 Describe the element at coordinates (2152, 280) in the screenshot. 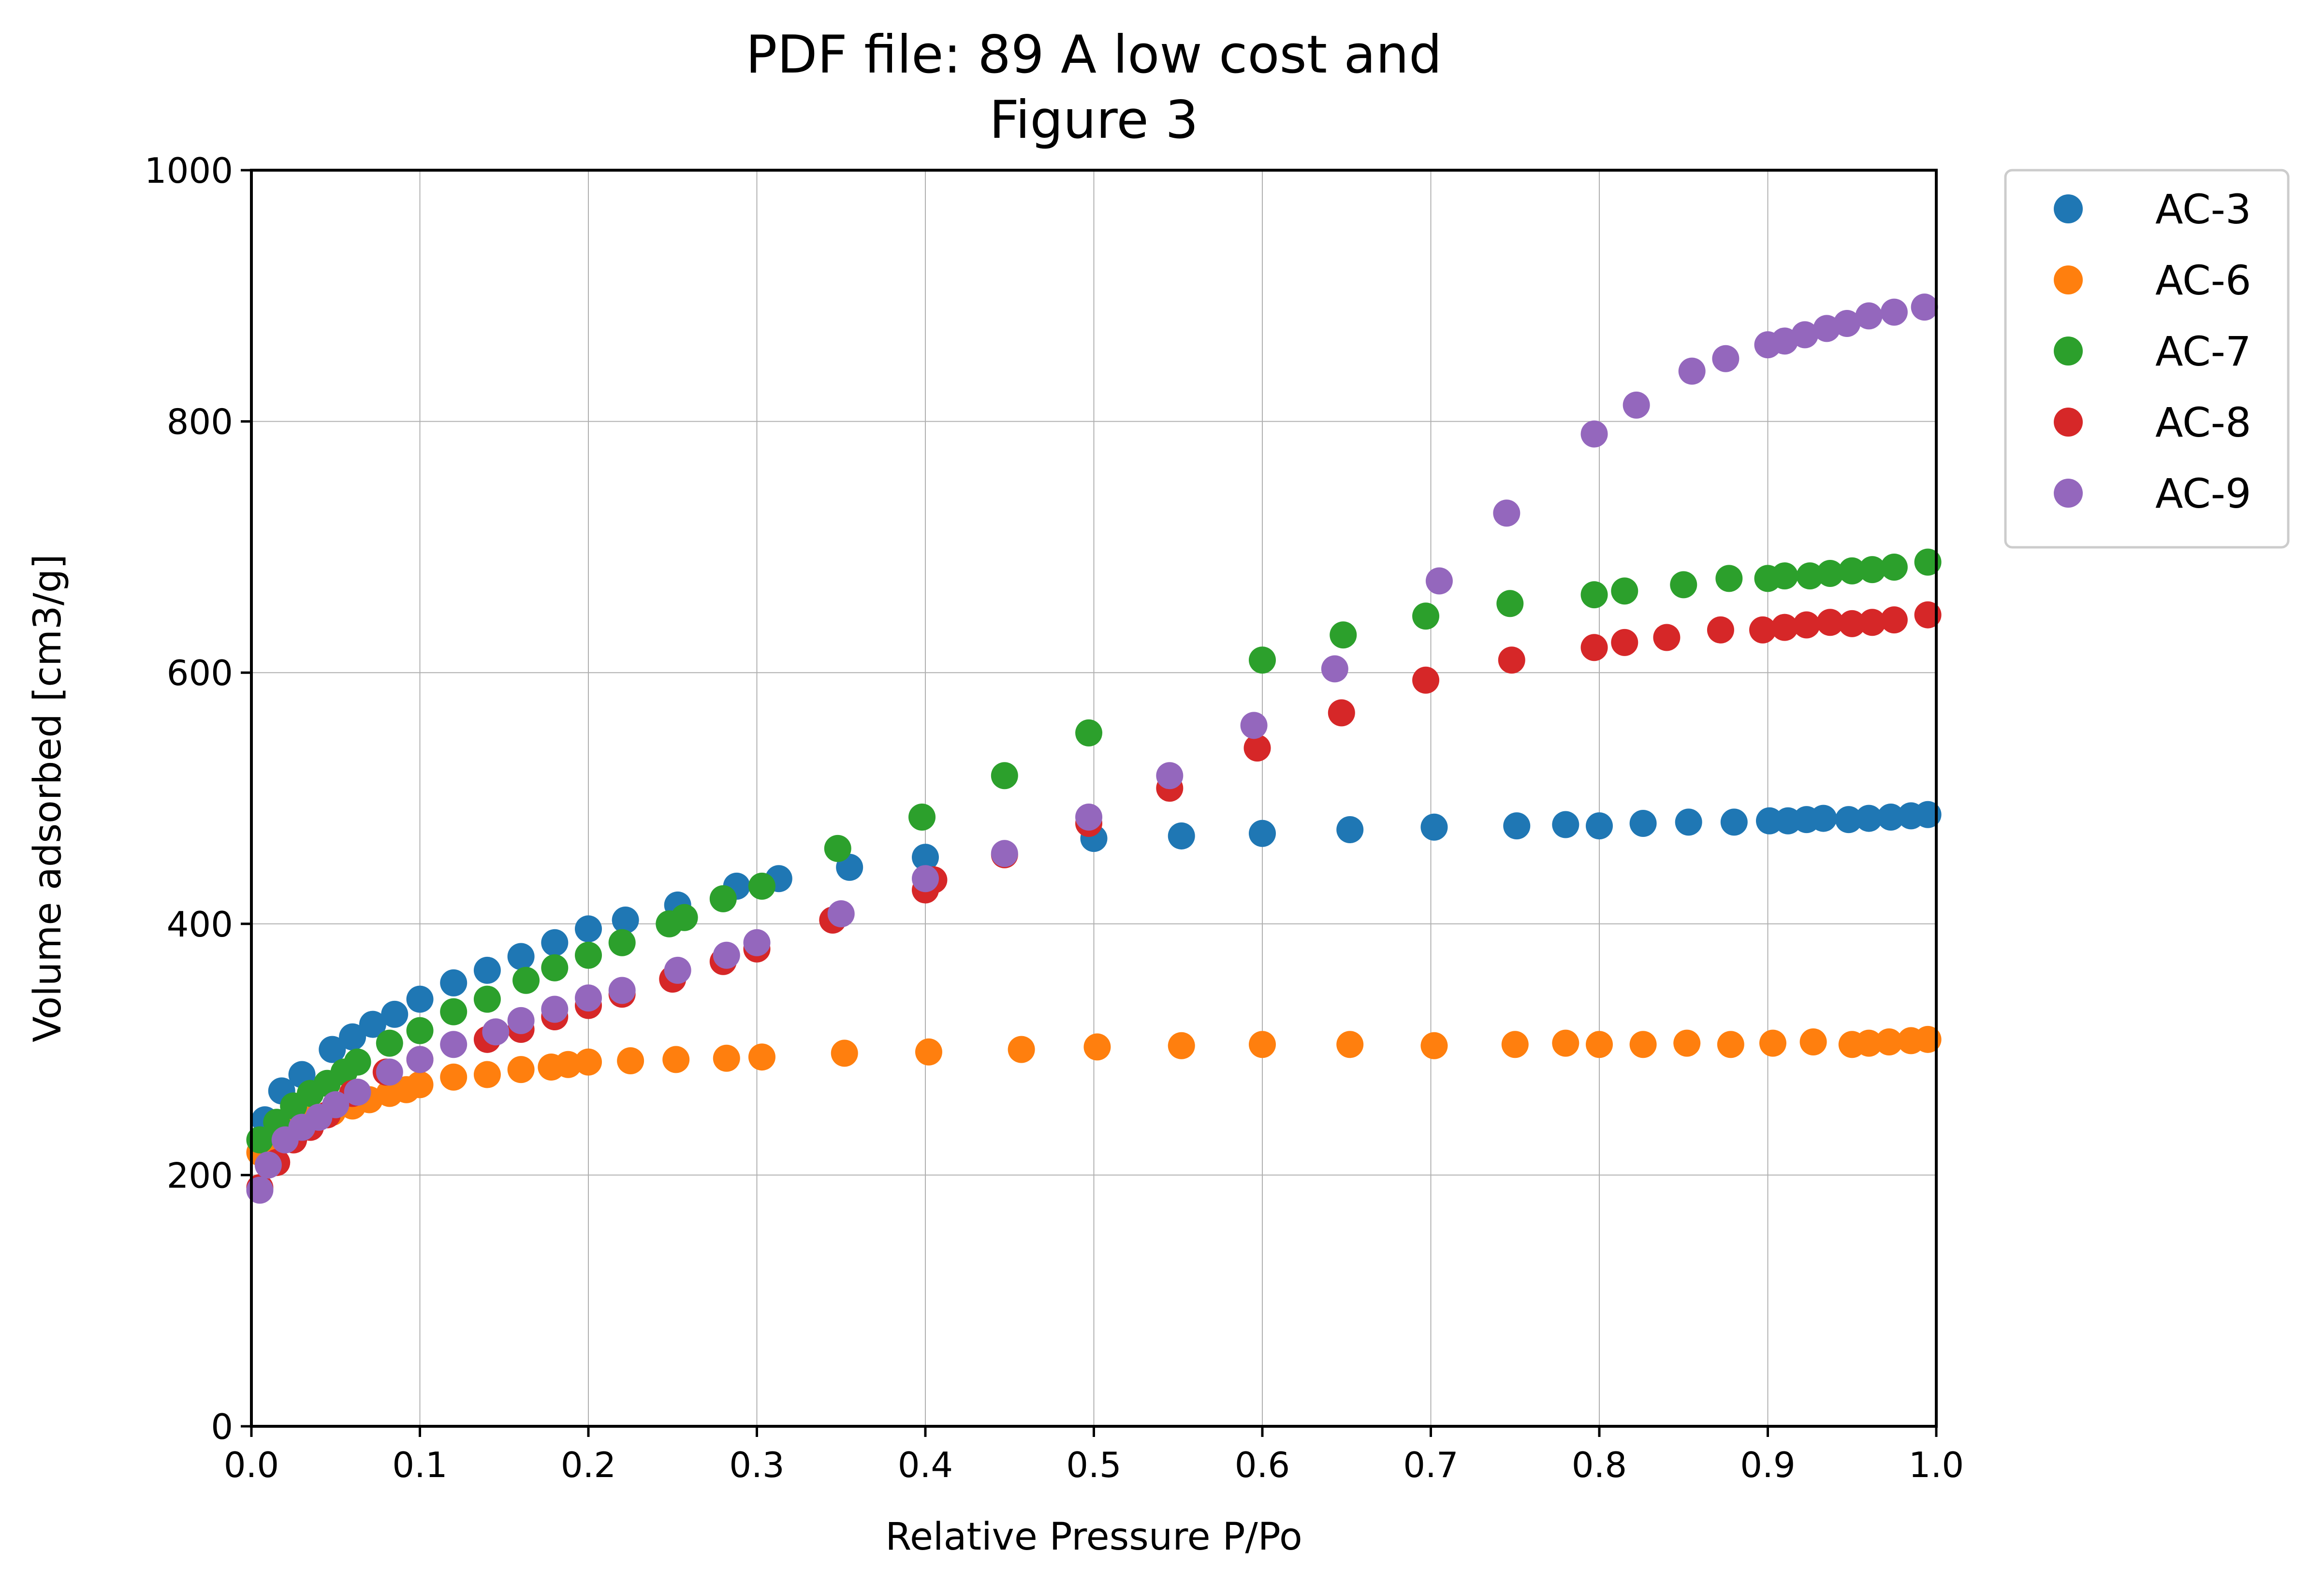

I see `legend-item-ac-6: AC-6` at that location.